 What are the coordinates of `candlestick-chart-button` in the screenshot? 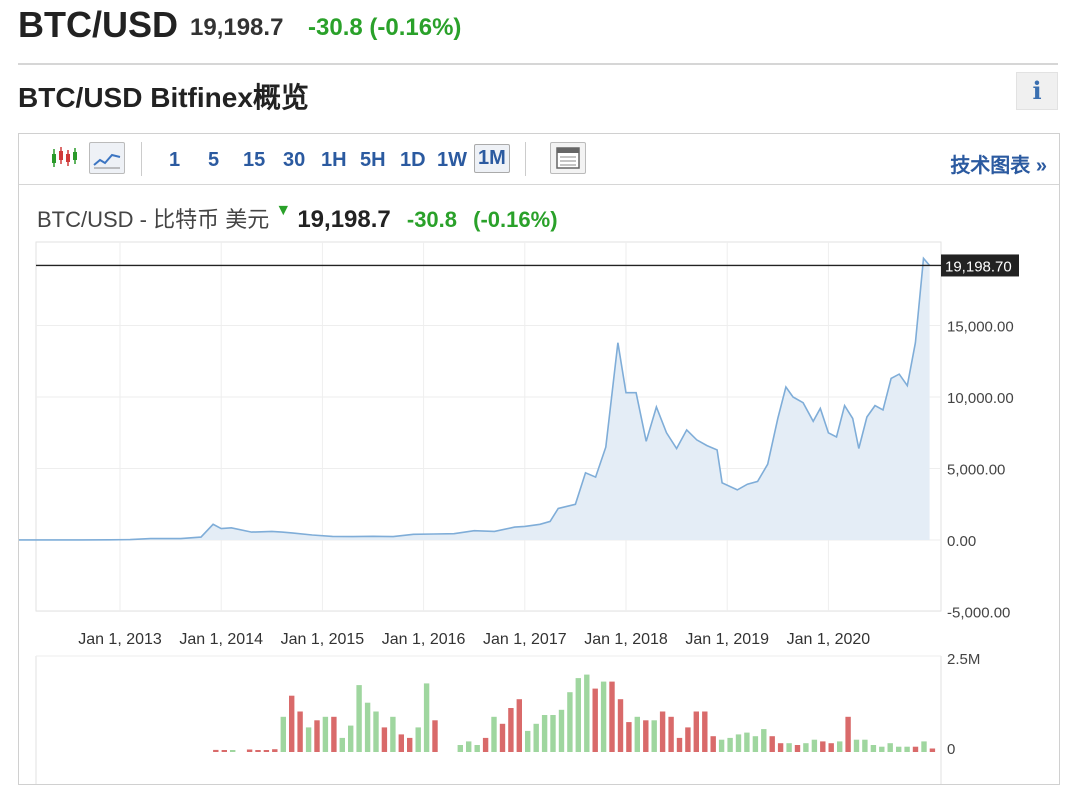 It's located at (64, 158).